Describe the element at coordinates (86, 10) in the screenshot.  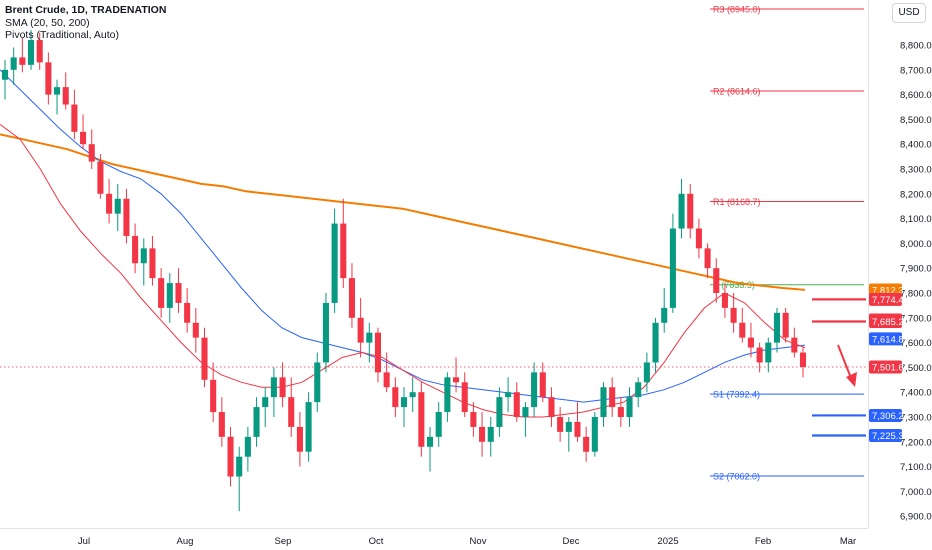
I see `symbol-title: Brent Crude, 1D, TRADENATION` at that location.